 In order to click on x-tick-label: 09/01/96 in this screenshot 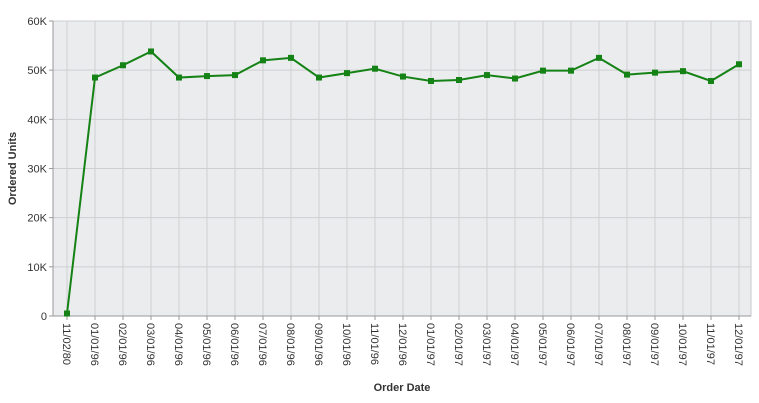, I will do `click(318, 344)`.